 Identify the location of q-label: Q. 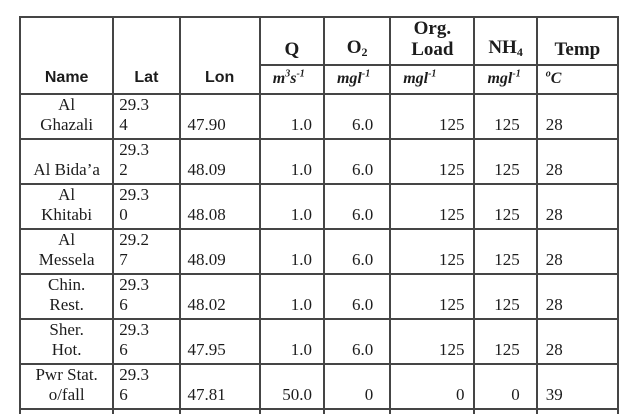
(292, 49).